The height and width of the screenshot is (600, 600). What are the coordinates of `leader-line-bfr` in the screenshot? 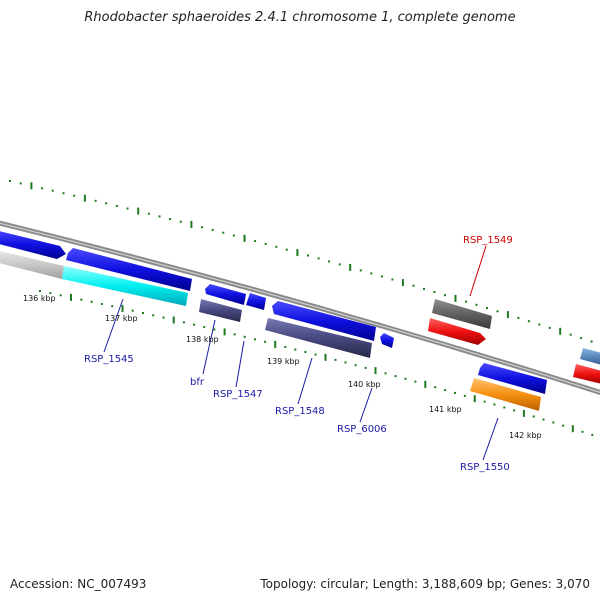 It's located at (209, 347).